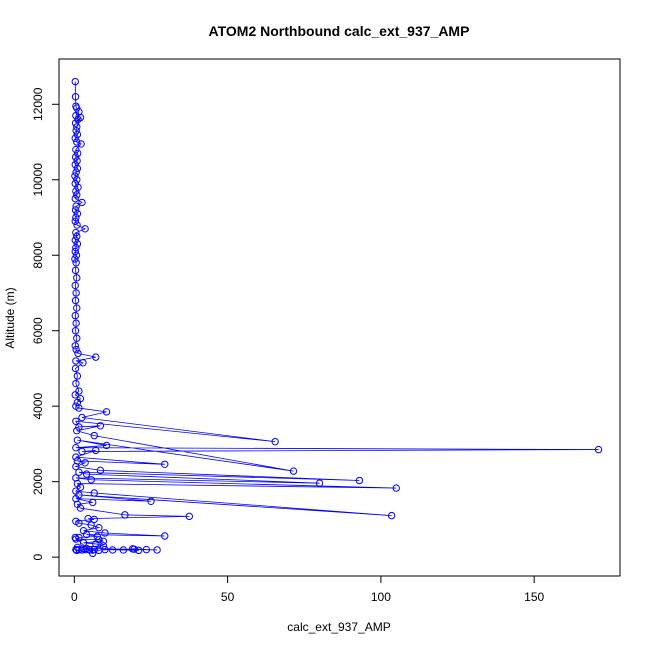 Image resolution: width=650 pixels, height=650 pixels. Describe the element at coordinates (38, 104) in the screenshot. I see `y-tick-label: 12000` at that location.